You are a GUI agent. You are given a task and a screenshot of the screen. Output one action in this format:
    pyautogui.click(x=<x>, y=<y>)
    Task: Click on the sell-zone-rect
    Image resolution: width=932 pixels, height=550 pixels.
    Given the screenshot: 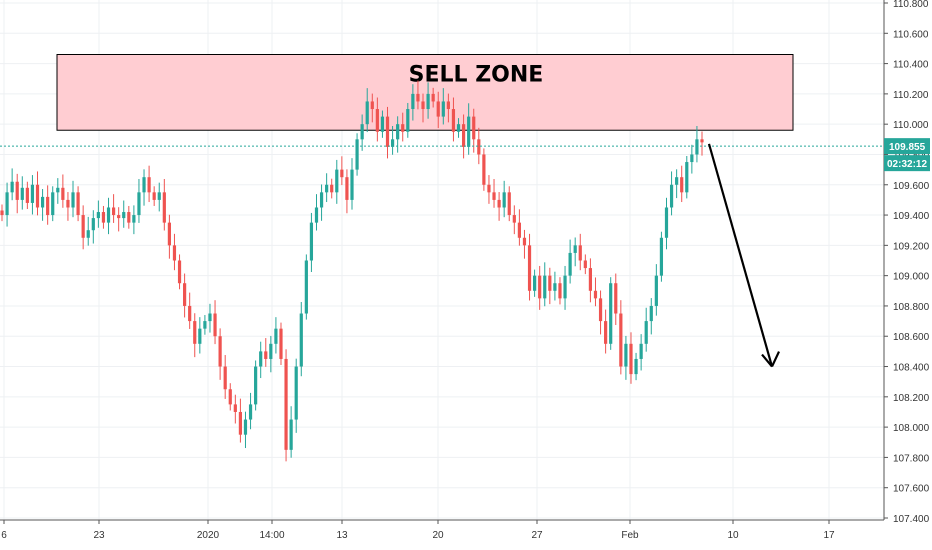 What is the action you would take?
    pyautogui.click(x=425, y=92)
    